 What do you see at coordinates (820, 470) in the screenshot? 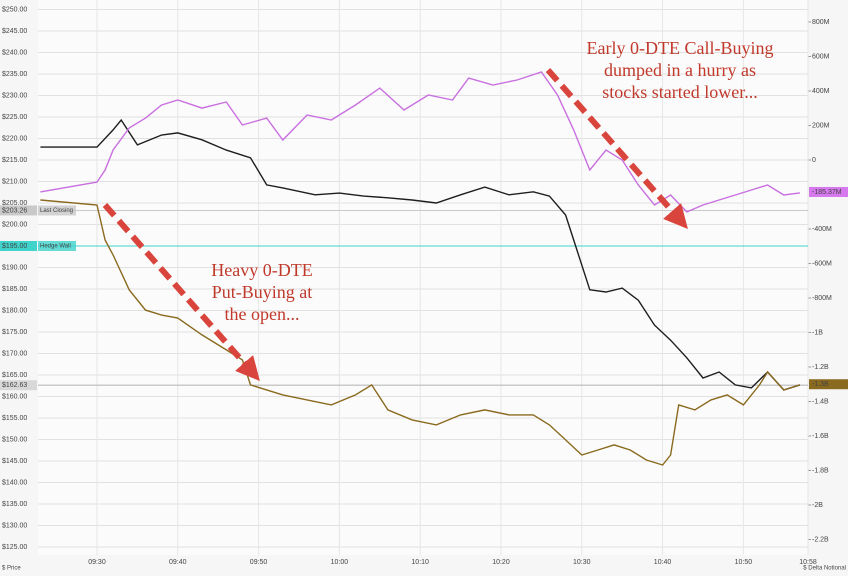
I see `y2-tick-label: -1.8B` at bounding box center [820, 470].